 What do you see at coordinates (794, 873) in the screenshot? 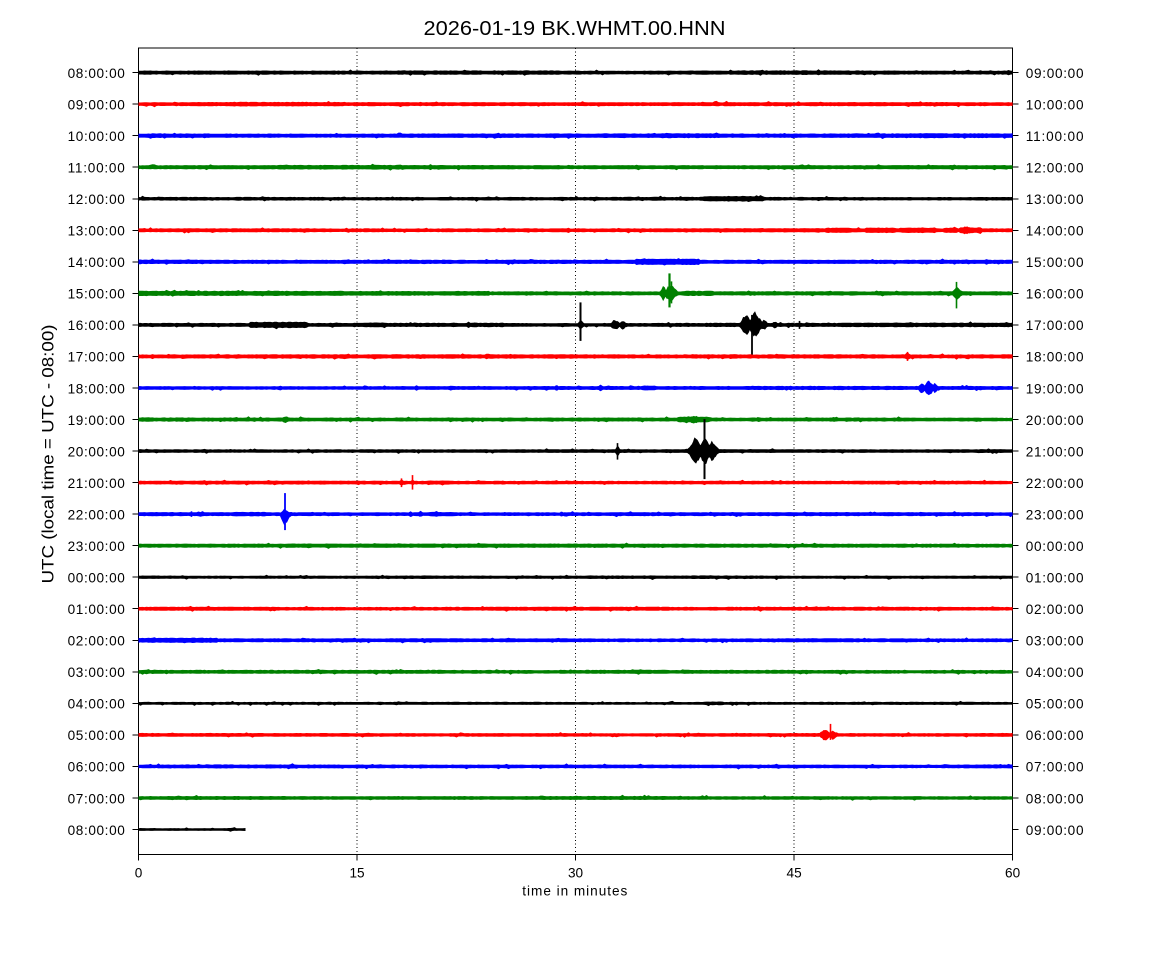
I see `svg-text: 45` at bounding box center [794, 873].